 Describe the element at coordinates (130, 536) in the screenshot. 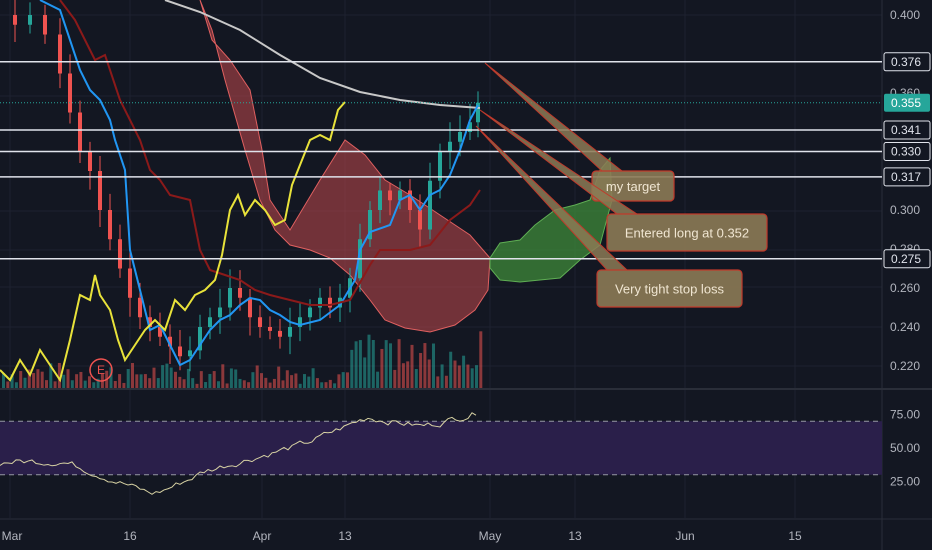

I see `time-tick-label: 16` at that location.